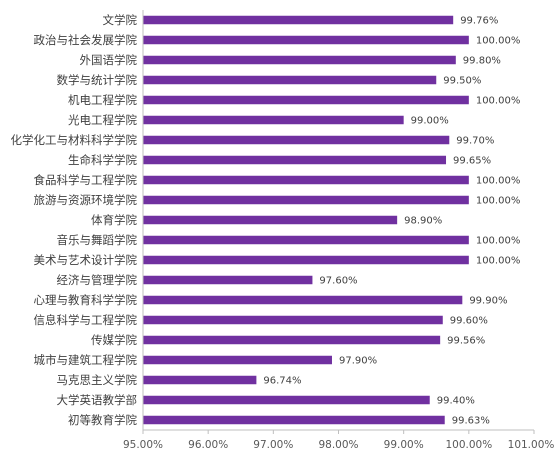 Image resolution: width=558 pixels, height=458 pixels. Describe the element at coordinates (86, 320) in the screenshot. I see `category-label-15: 信息科学与工程学院` at that location.